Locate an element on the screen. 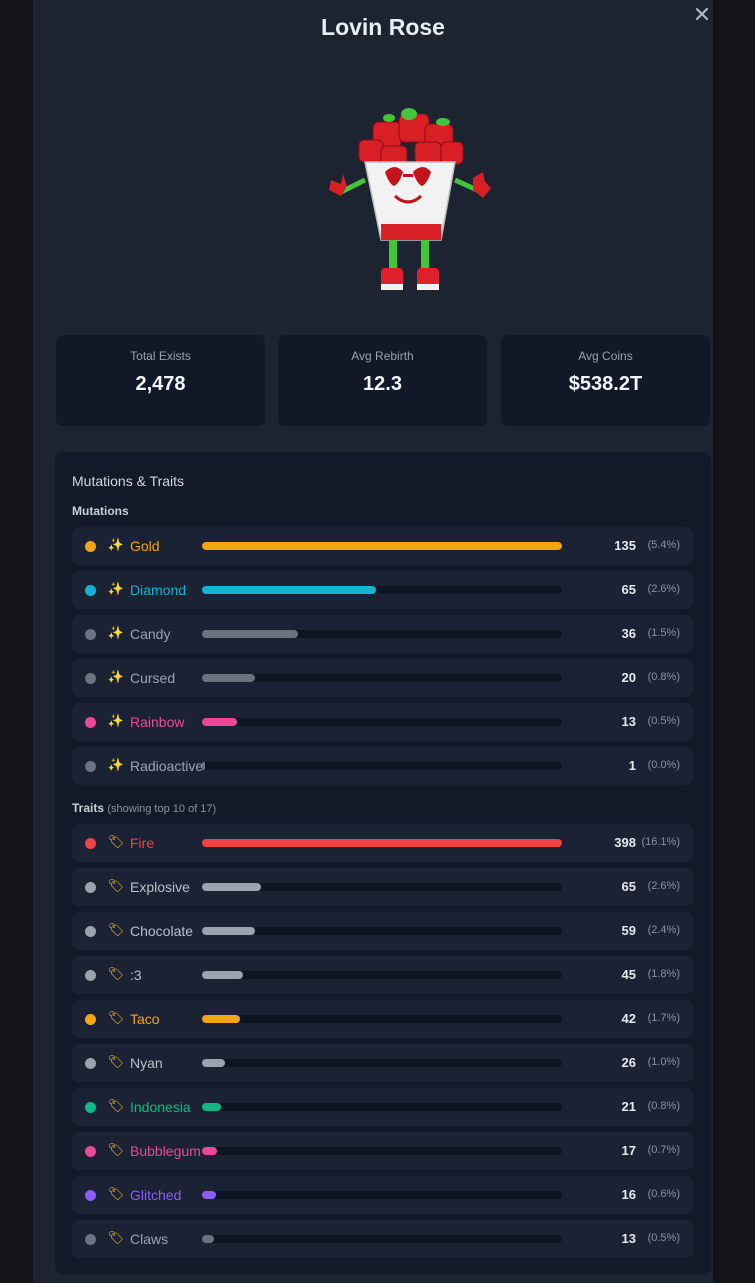  row-percent: (16.1%) is located at coordinates (660, 842).